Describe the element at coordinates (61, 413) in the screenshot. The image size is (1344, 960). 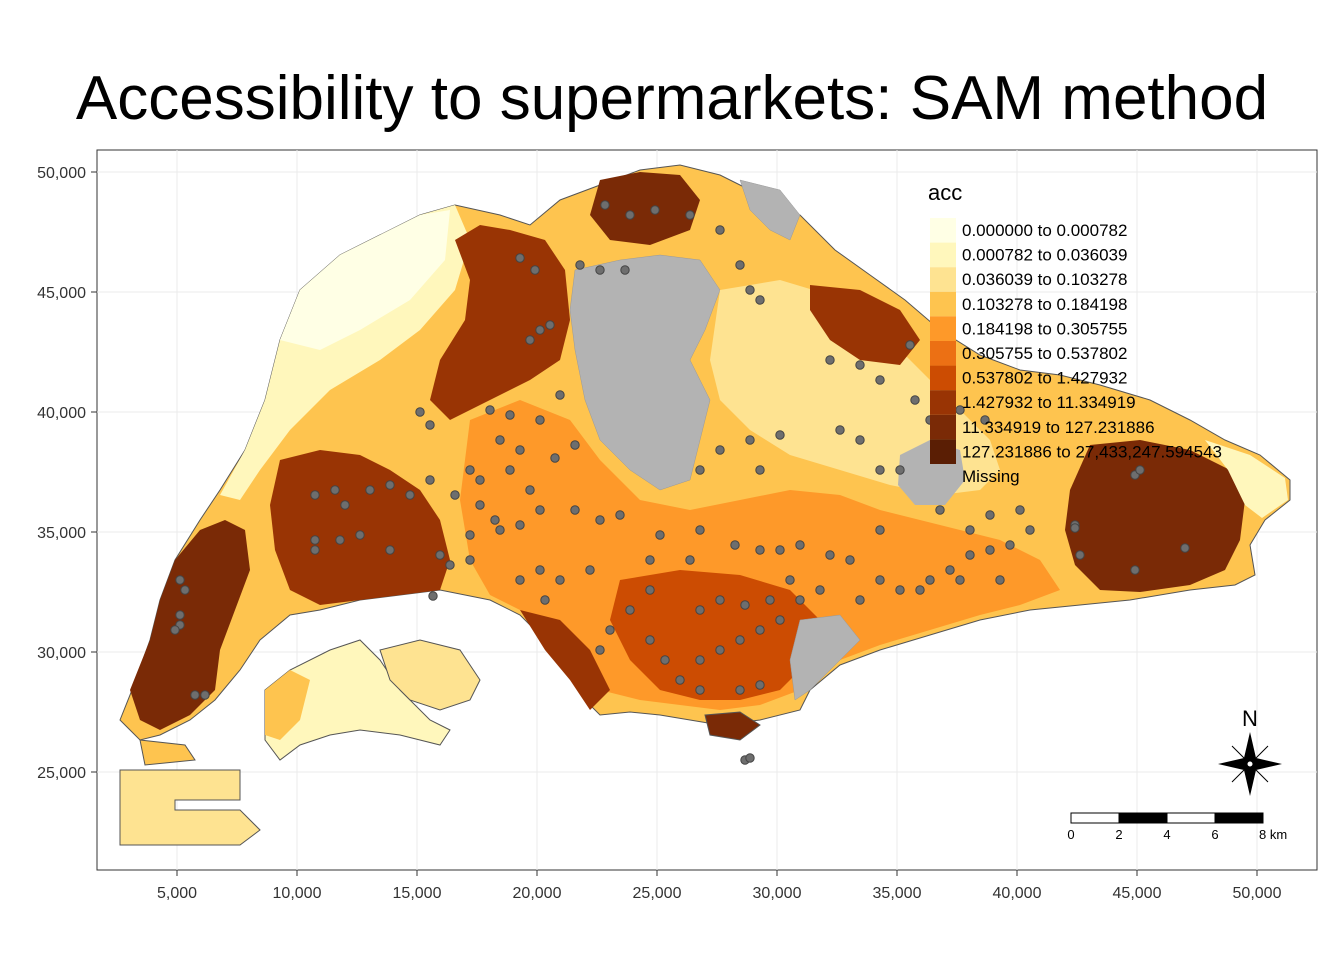
I see `y-tick-label: 40,000` at that location.